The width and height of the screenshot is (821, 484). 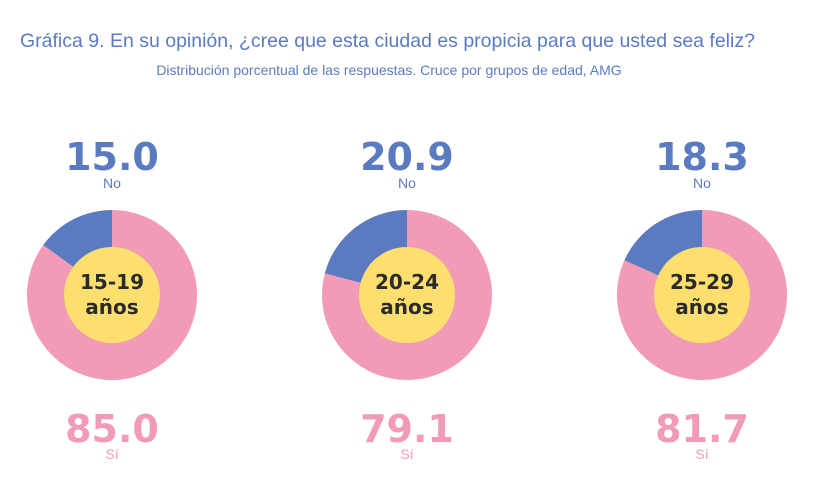 I want to click on si-value-label: 85.0, so click(x=112, y=429).